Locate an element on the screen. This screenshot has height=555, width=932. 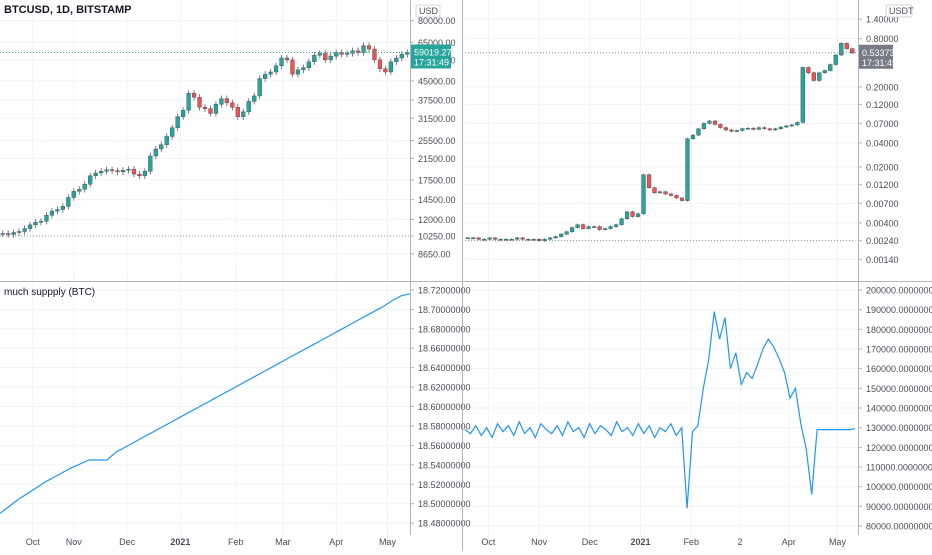
x-tick-label: 2021 is located at coordinates (180, 542).